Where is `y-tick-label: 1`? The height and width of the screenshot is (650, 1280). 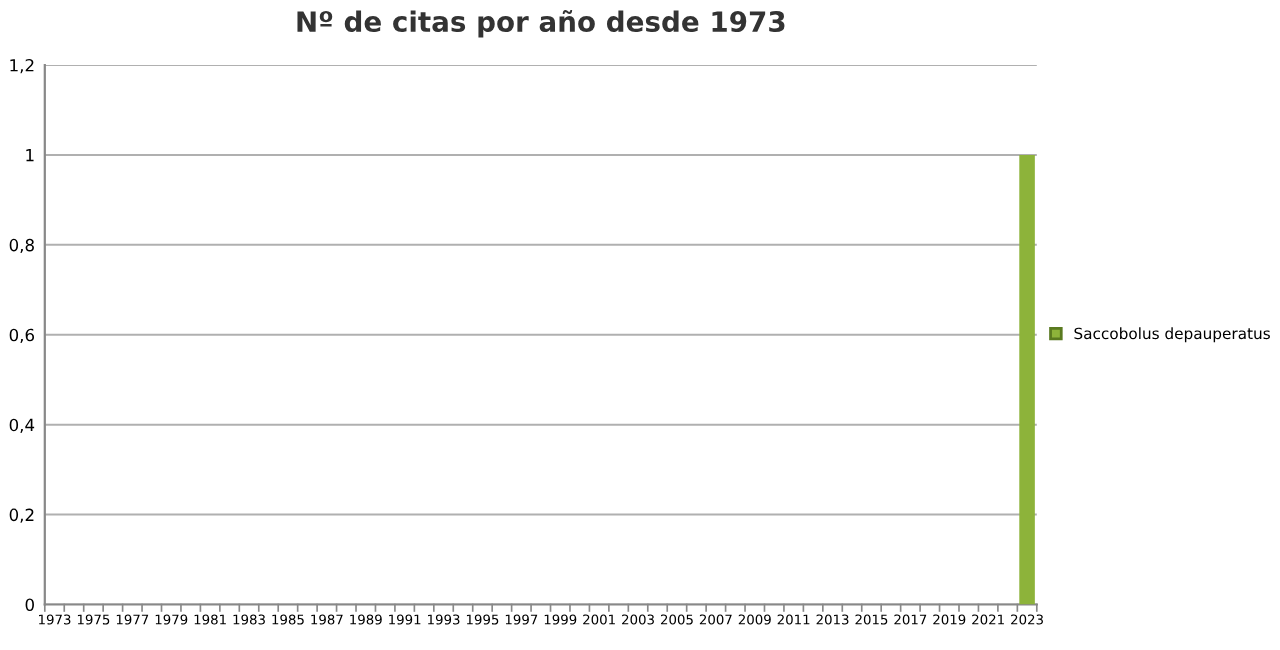 y-tick-label: 1 is located at coordinates (30, 155).